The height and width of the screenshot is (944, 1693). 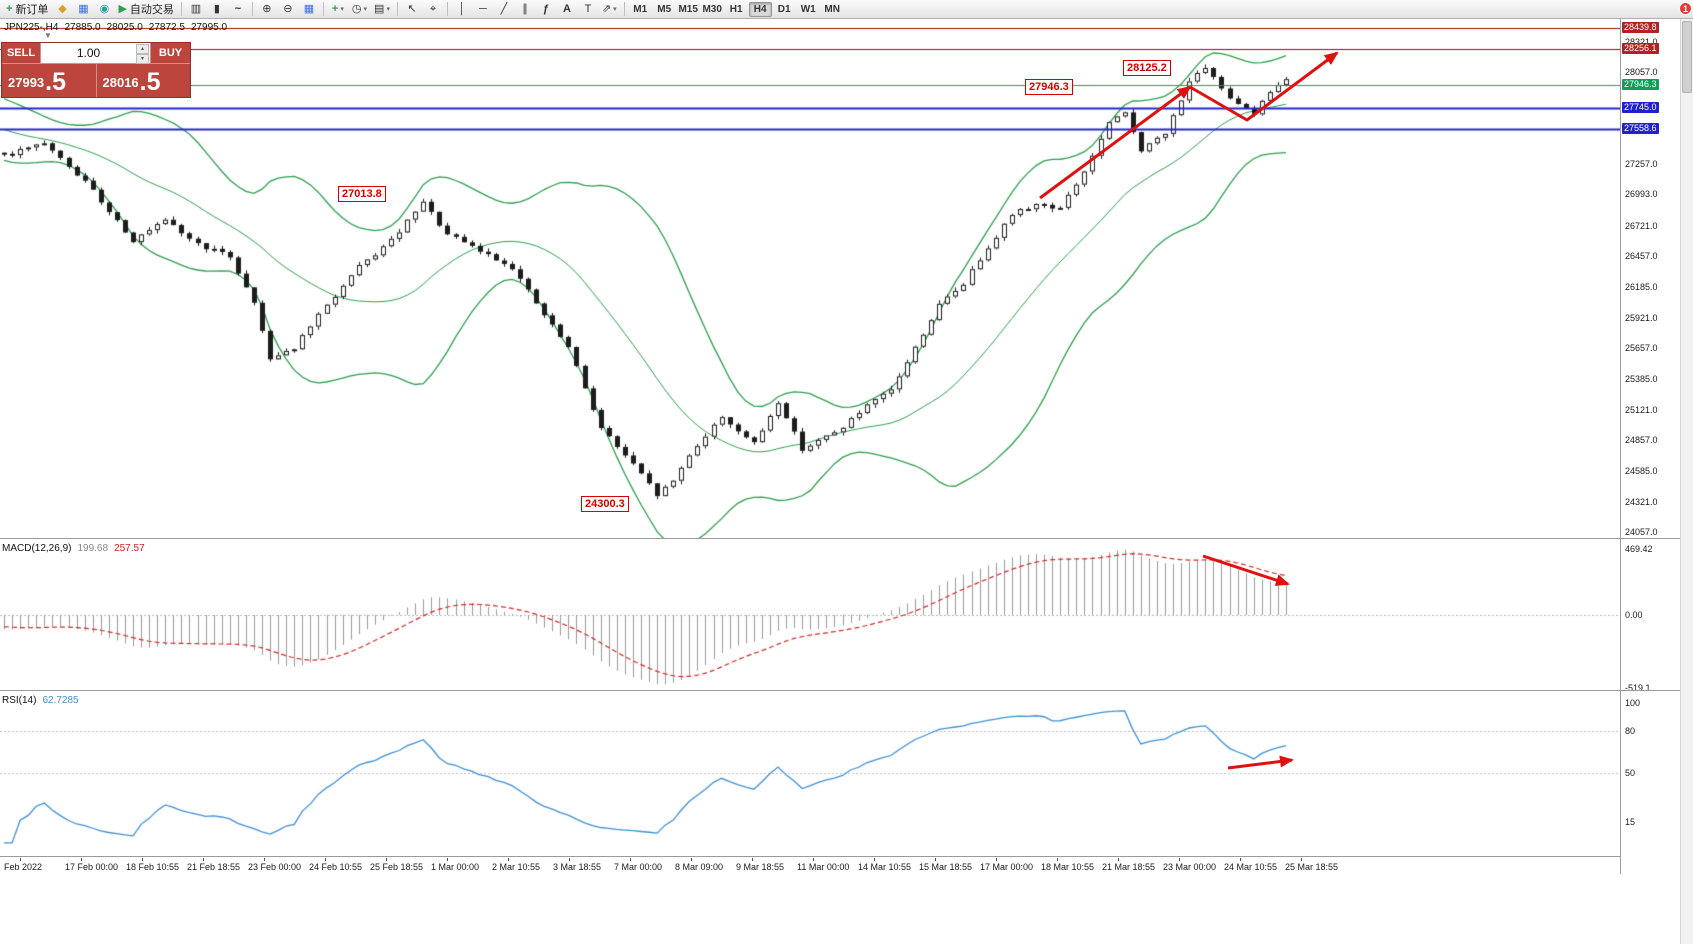 I want to click on volume-decrease-button: ▾, so click(x=142, y=59).